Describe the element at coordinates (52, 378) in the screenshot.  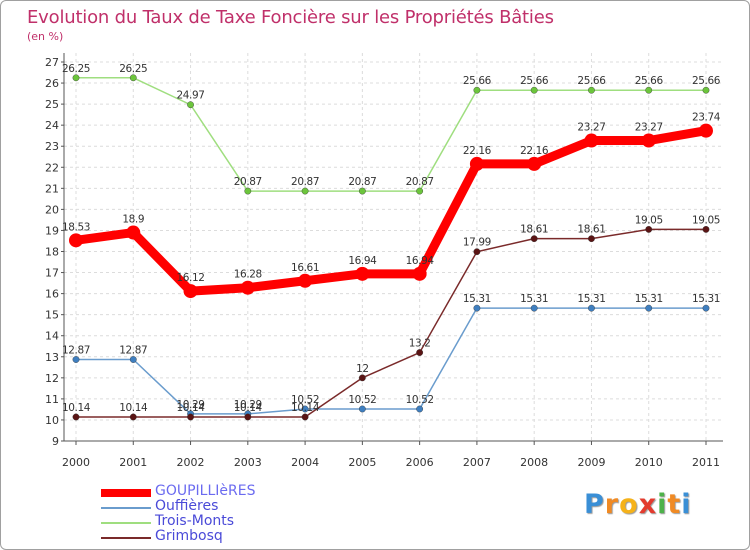
I see `y-tick-label: 12` at that location.